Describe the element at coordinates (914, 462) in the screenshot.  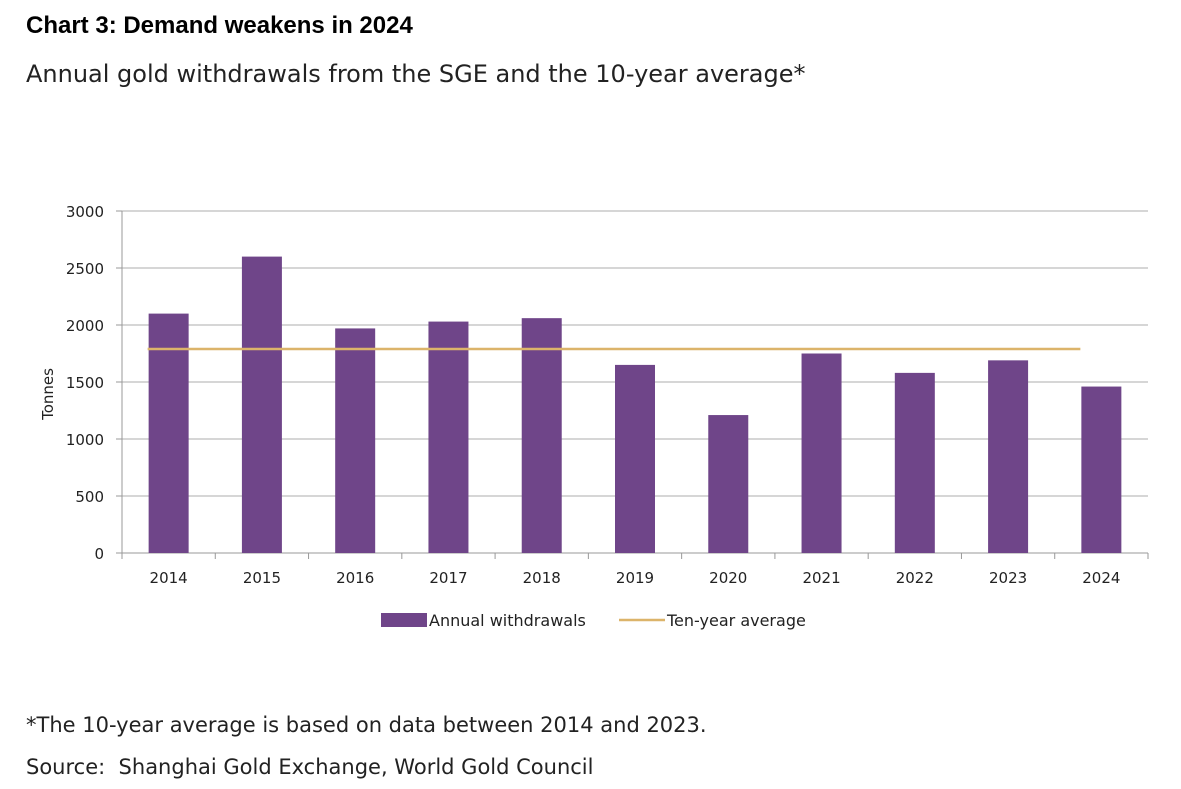
I see `bar-2022` at that location.